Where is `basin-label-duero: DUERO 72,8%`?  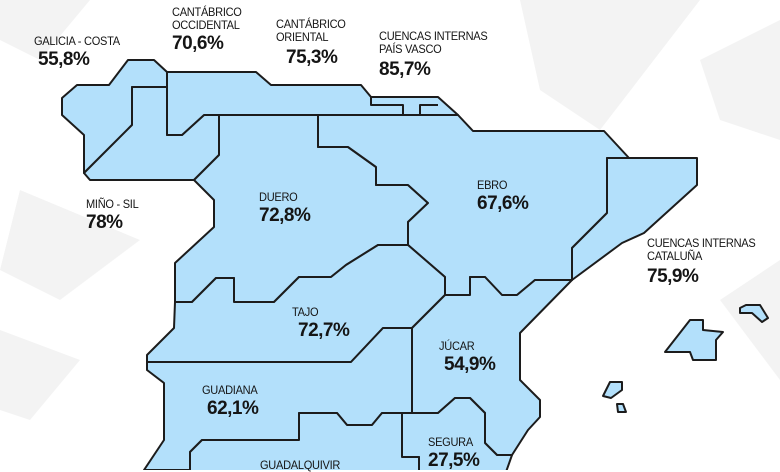 basin-label-duero: DUERO 72,8% is located at coordinates (285, 208).